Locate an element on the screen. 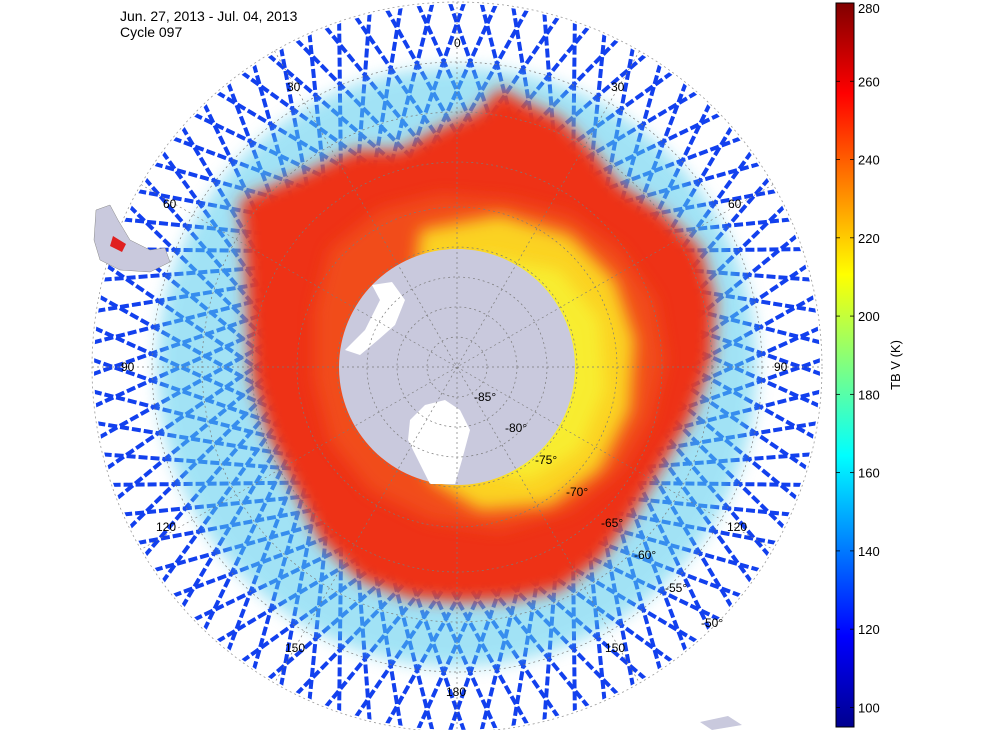  south-america-land is located at coordinates (132, 238).